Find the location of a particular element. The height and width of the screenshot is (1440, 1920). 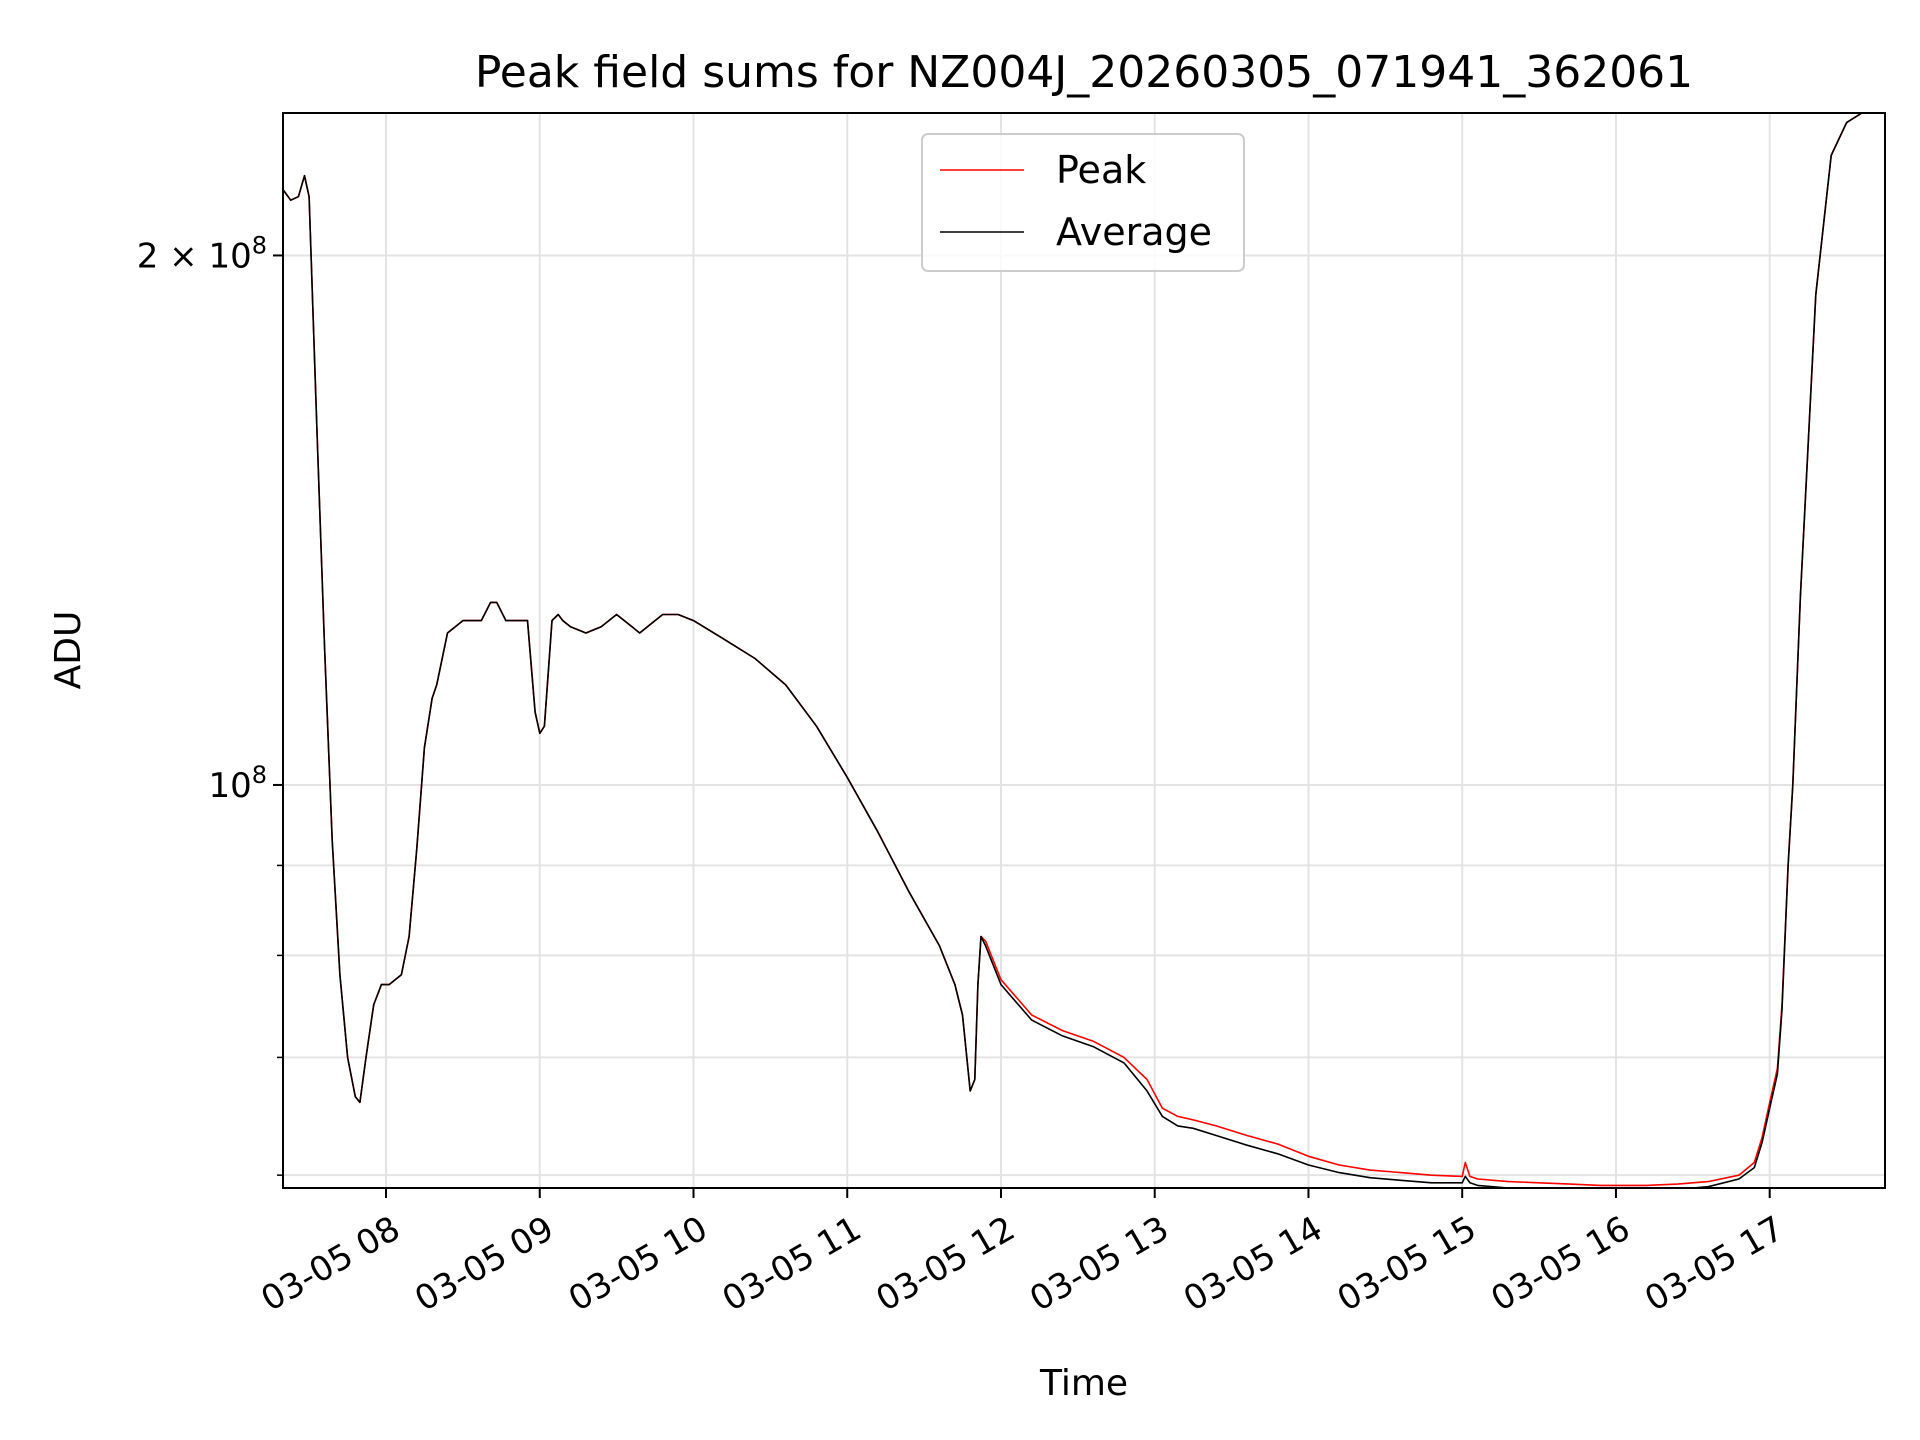

legend-box is located at coordinates (1083, 202).